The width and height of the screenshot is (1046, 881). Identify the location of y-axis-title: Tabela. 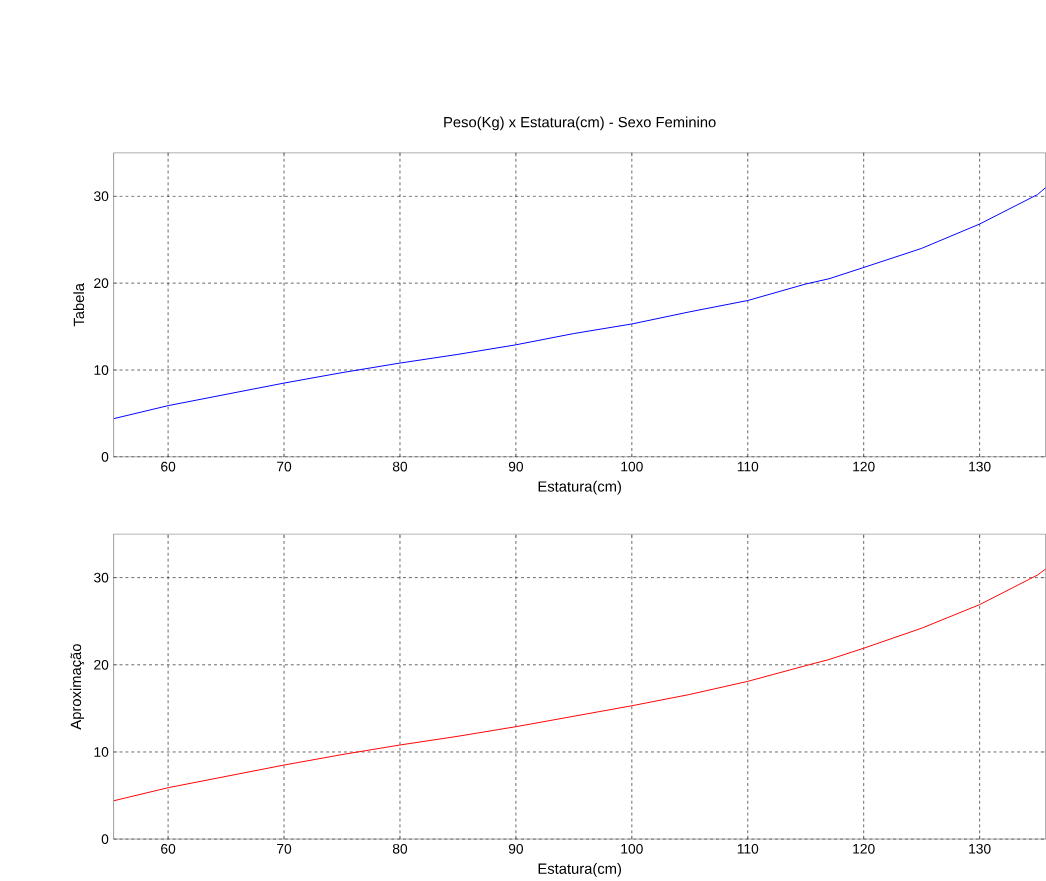
(79, 304).